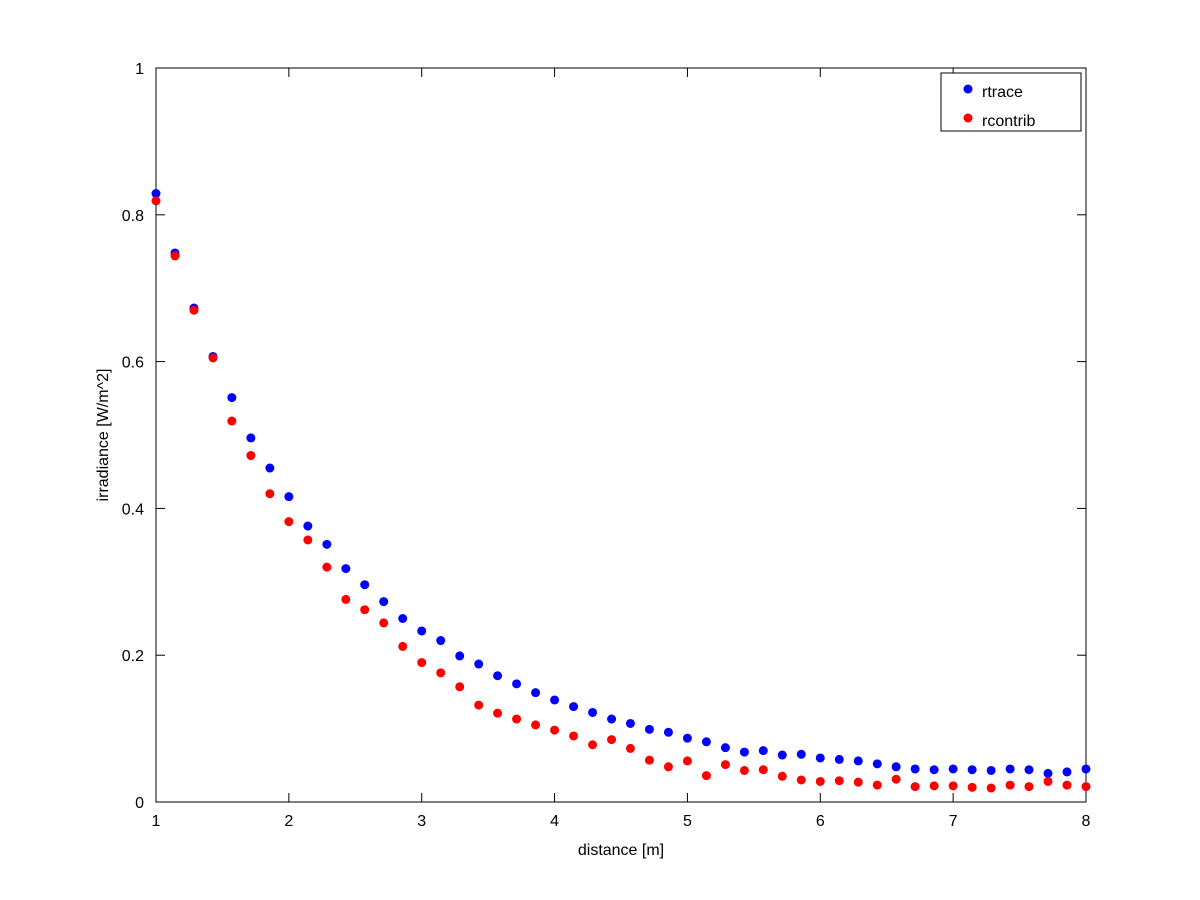 This screenshot has width=1200, height=900. Describe the element at coordinates (103, 435) in the screenshot. I see `y-axis-label: irradiance [W/m^2]` at that location.